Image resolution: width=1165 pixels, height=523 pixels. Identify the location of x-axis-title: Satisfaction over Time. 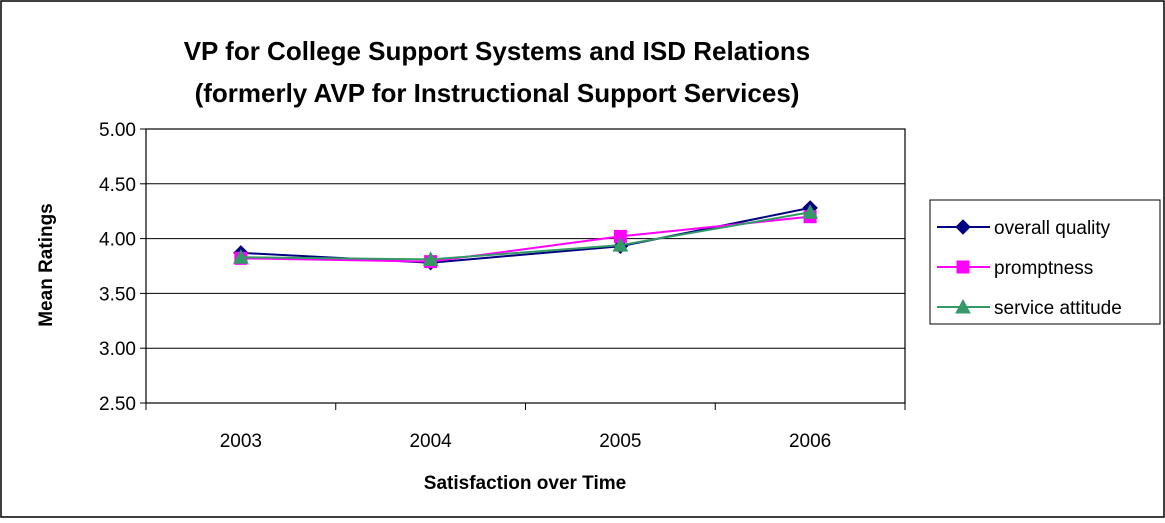
(525, 483).